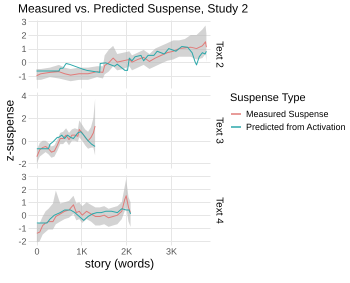  I want to click on y2-axis-title: Text 3, so click(219, 130).